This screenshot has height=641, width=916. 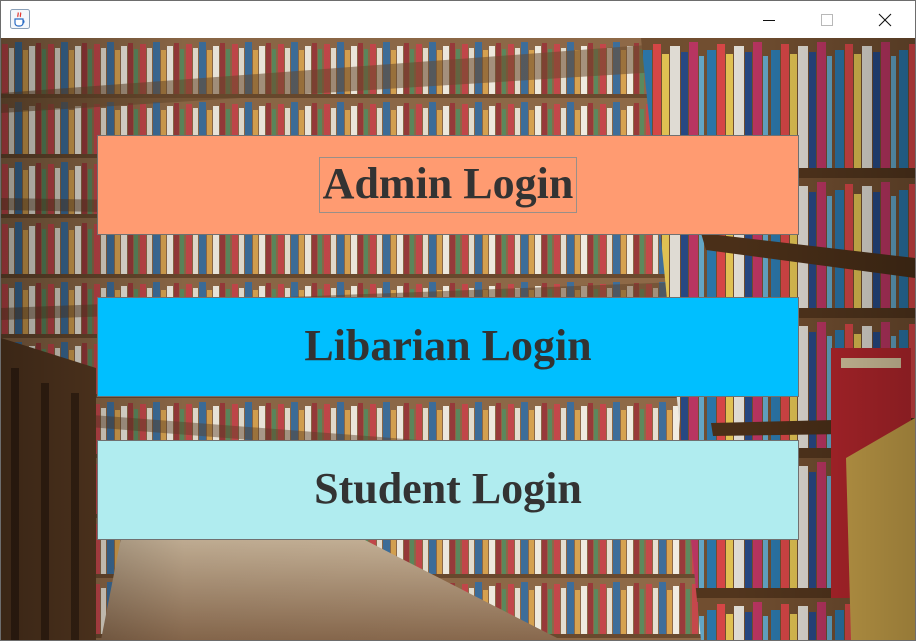 I want to click on admin-login-button: Admin Login, so click(x=448, y=185).